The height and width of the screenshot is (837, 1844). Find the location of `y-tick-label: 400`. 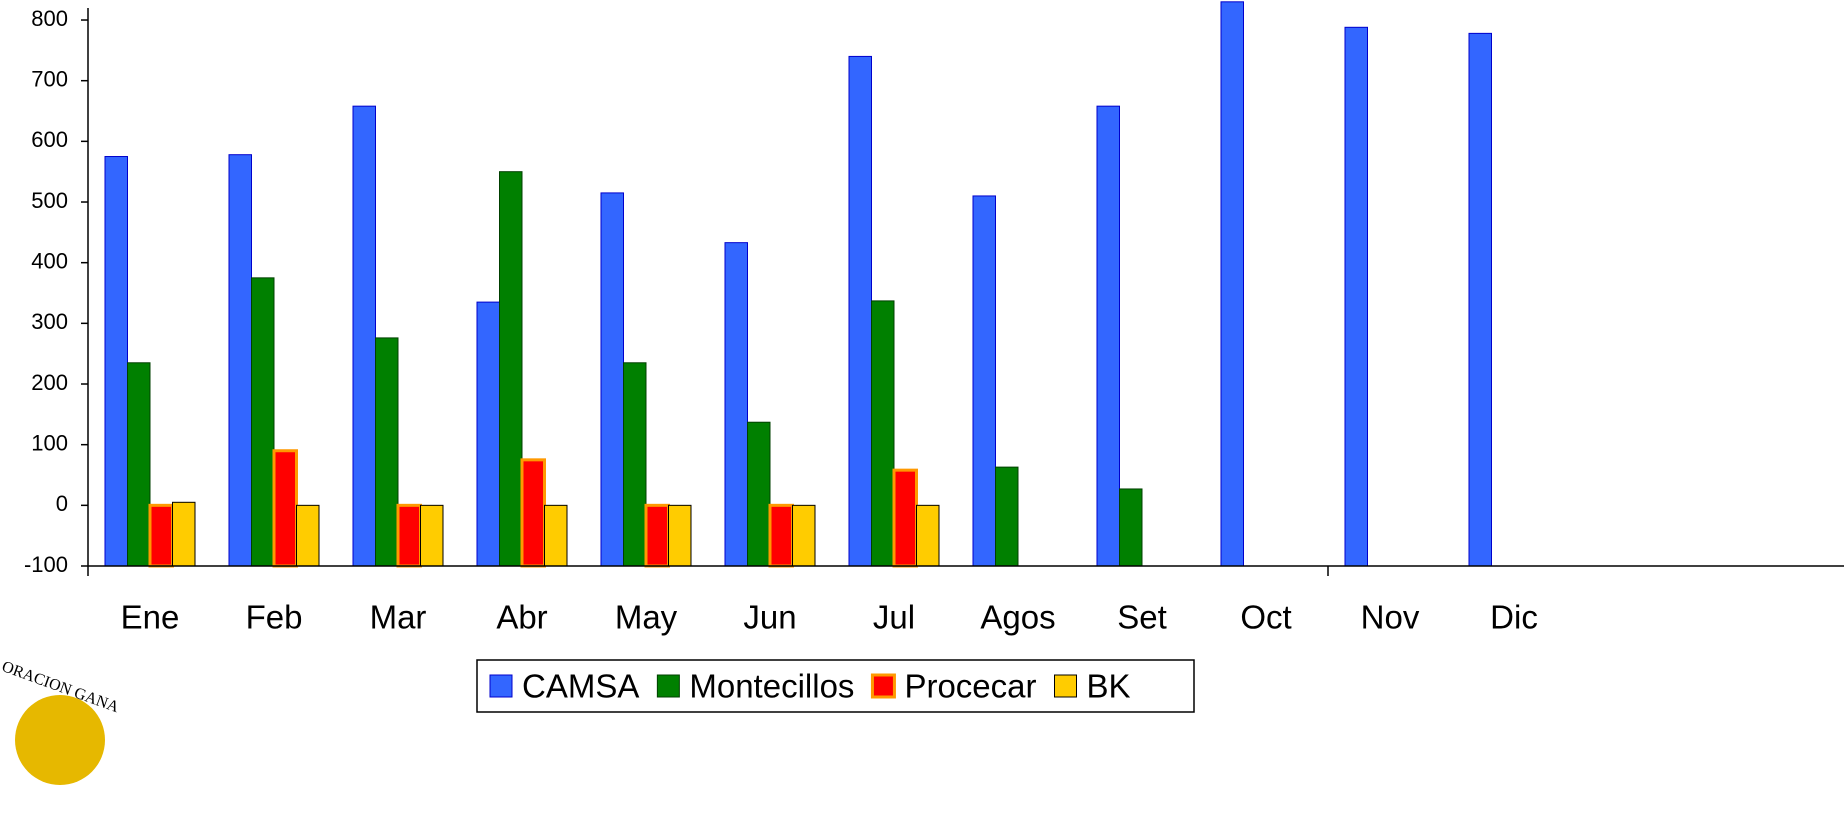

y-tick-label: 400 is located at coordinates (49, 260).